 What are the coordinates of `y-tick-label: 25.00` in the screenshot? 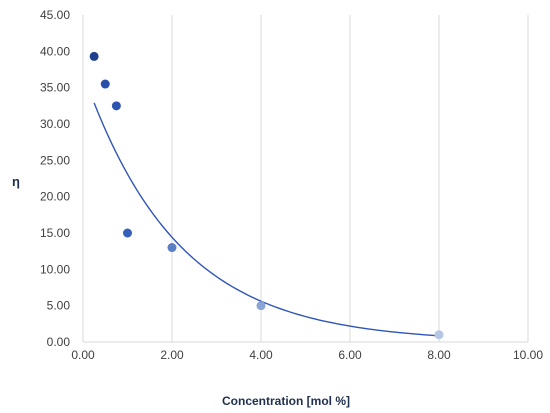 It's located at (55, 160).